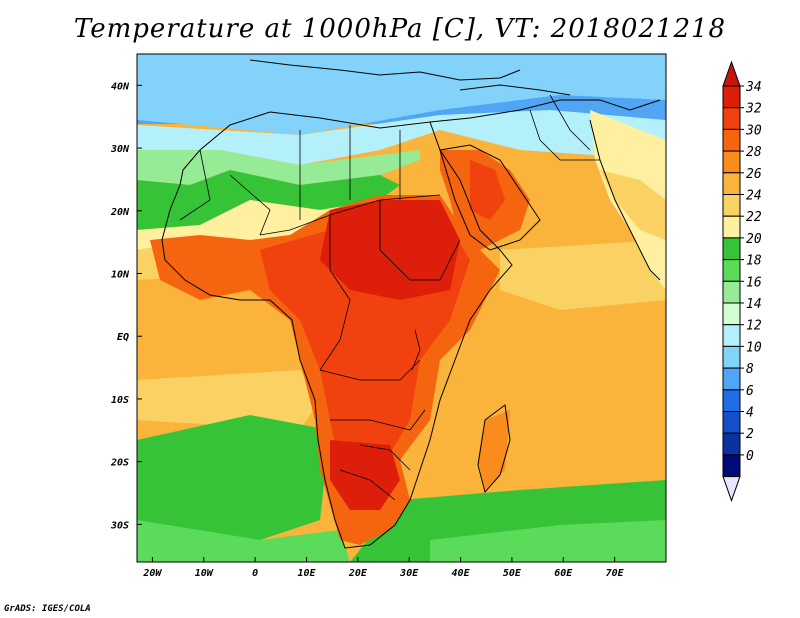  What do you see at coordinates (120, 86) in the screenshot?
I see `lat-tick-label: 40N` at bounding box center [120, 86].